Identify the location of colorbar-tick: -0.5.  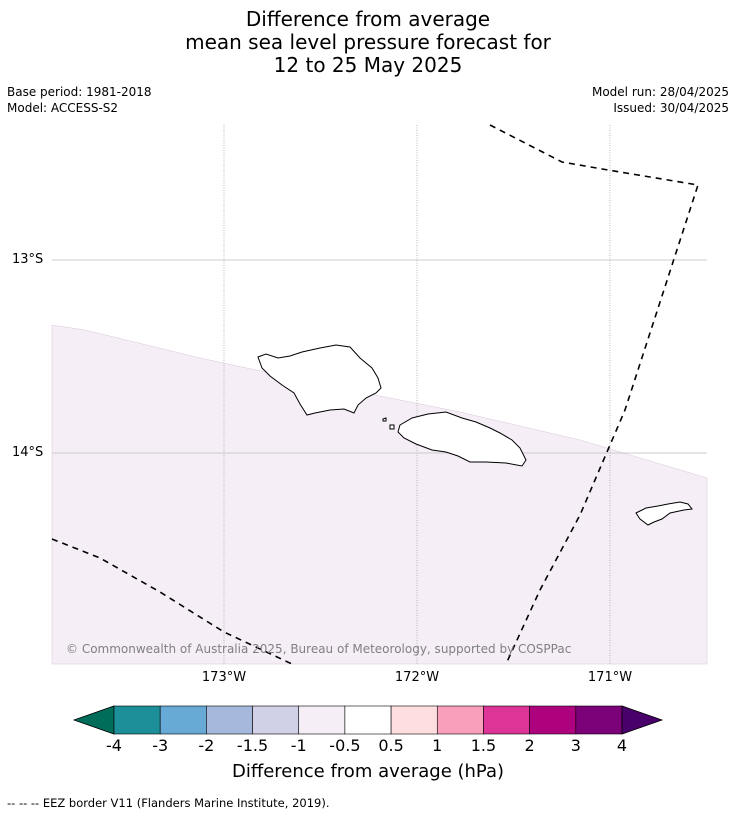
(345, 745).